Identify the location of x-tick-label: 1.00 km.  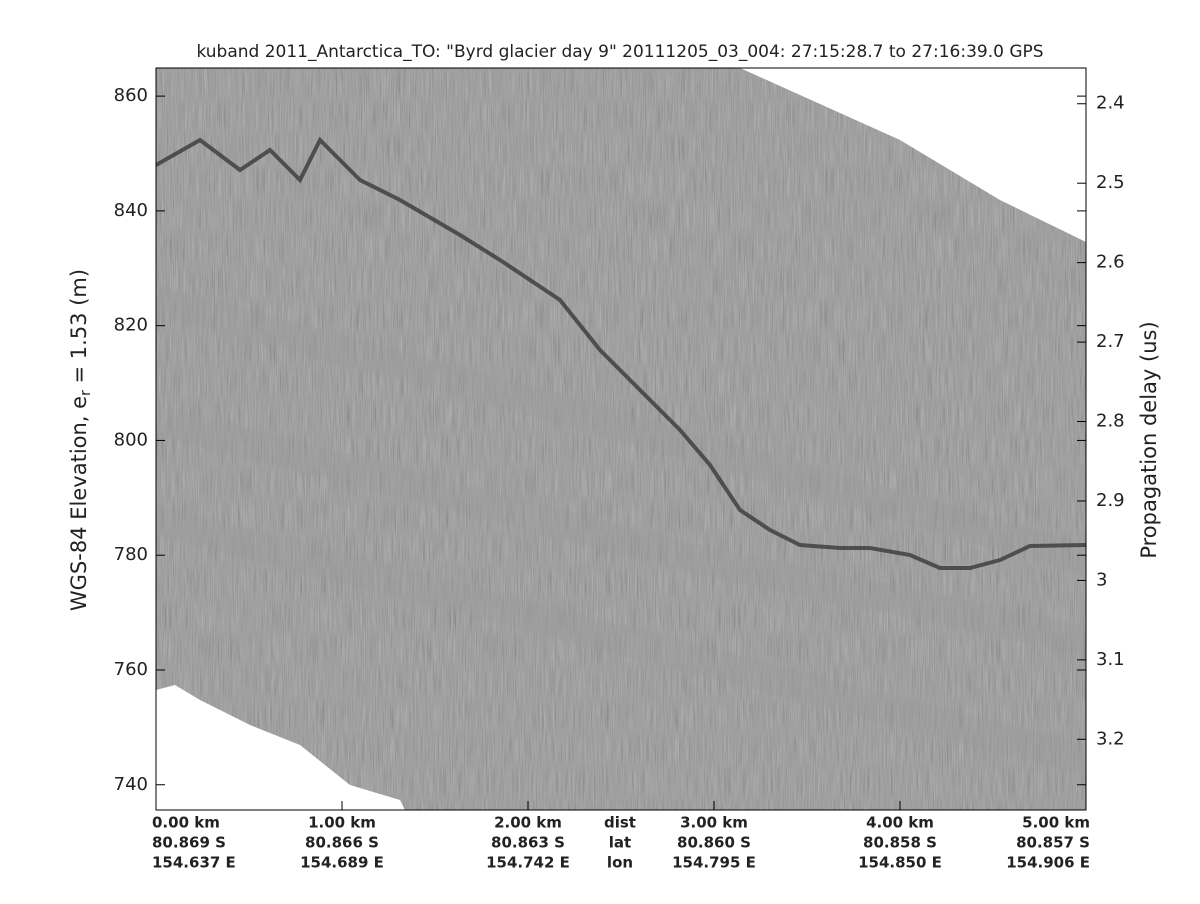
(342, 823).